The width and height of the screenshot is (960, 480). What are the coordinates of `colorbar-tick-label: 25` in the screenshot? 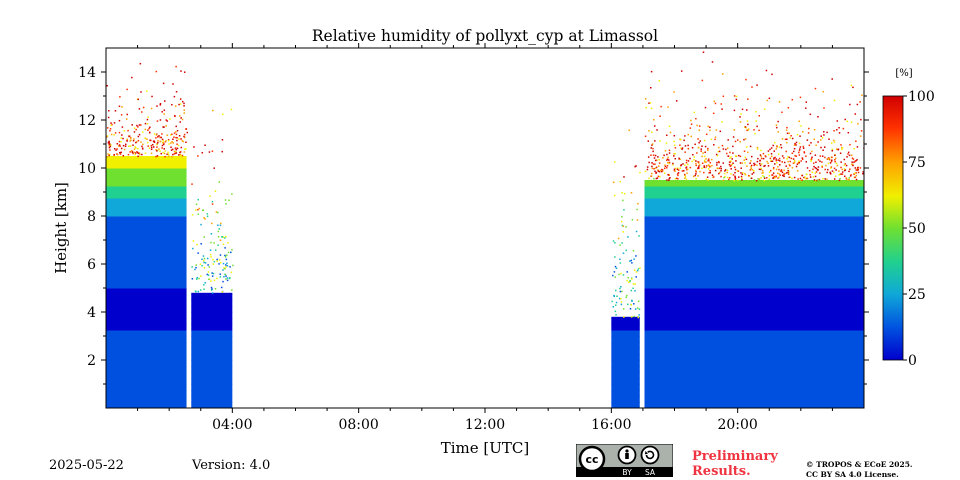 It's located at (917, 295).